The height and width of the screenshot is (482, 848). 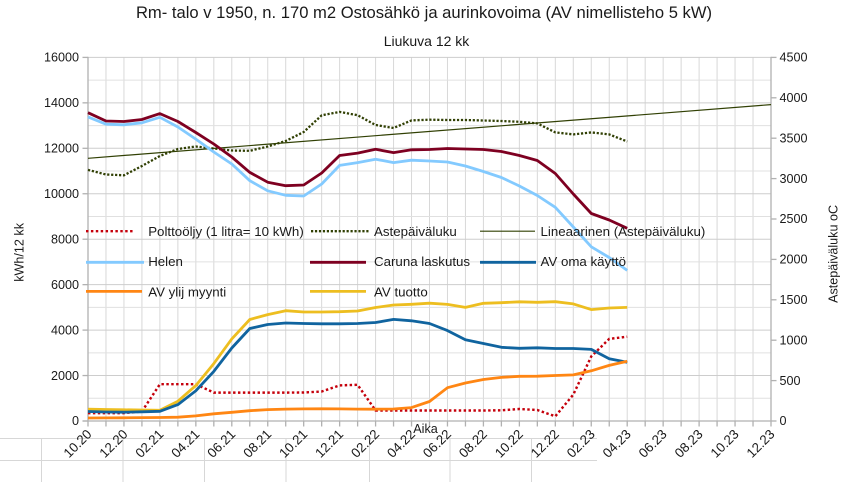 What do you see at coordinates (149, 444) in the screenshot?
I see `svg-text: 02.21` at bounding box center [149, 444].